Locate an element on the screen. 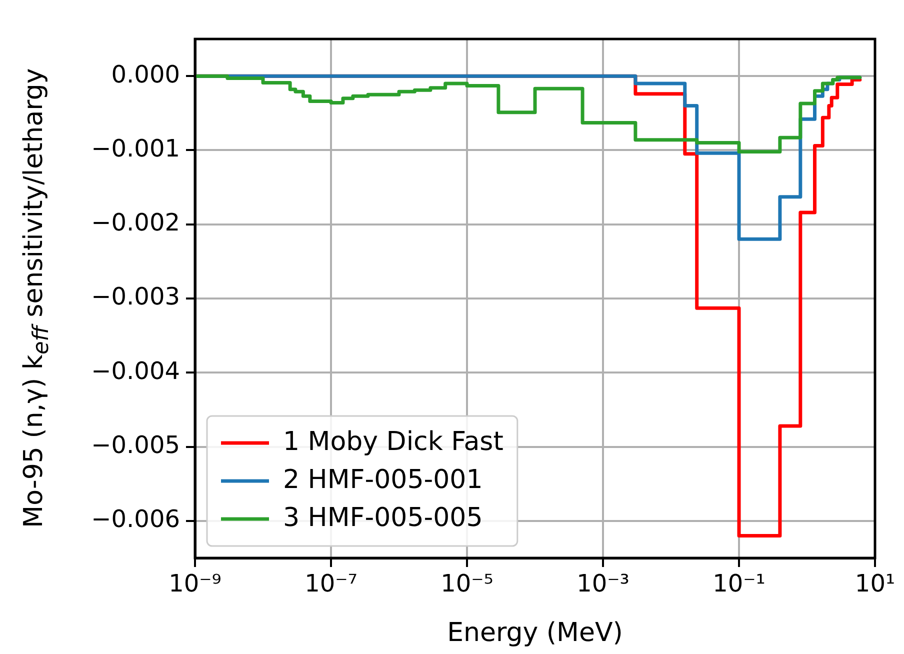  y-tick-label: −0.005 is located at coordinates (135, 445).